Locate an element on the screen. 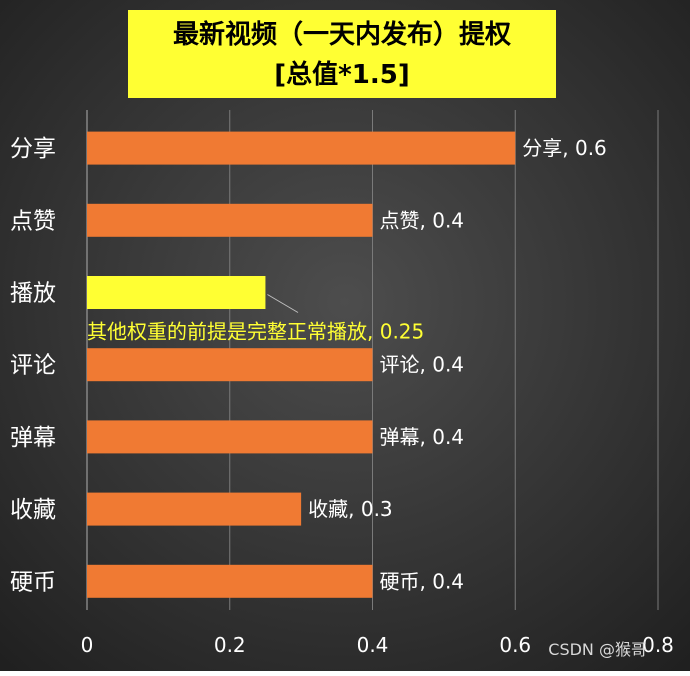 This screenshot has width=690, height=676. x-tick-label: 0 is located at coordinates (87, 645).